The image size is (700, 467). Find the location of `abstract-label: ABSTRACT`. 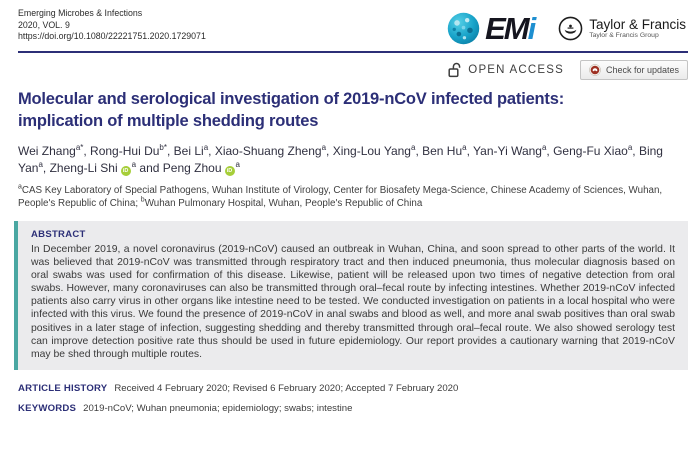

abstract-label: ABSTRACT is located at coordinates (58, 234).